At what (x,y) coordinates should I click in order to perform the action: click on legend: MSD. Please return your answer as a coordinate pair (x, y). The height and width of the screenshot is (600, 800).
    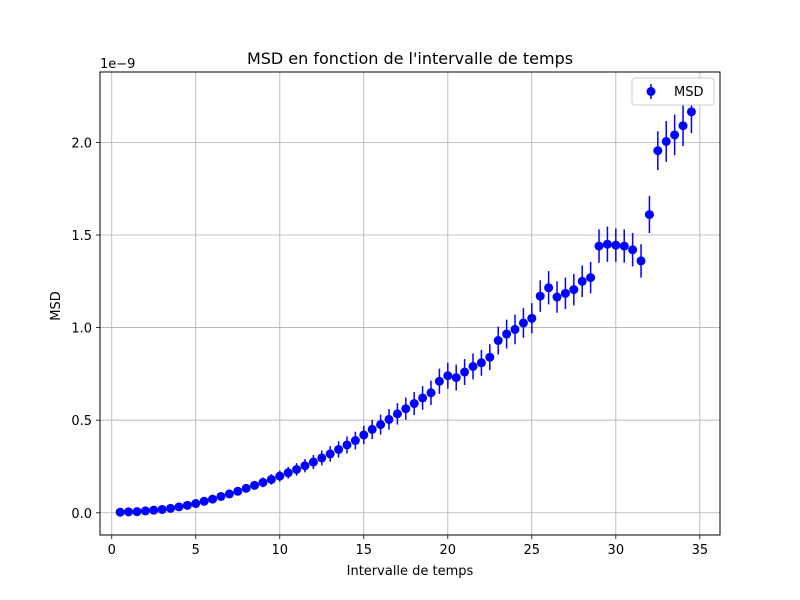
    Looking at the image, I should click on (673, 91).